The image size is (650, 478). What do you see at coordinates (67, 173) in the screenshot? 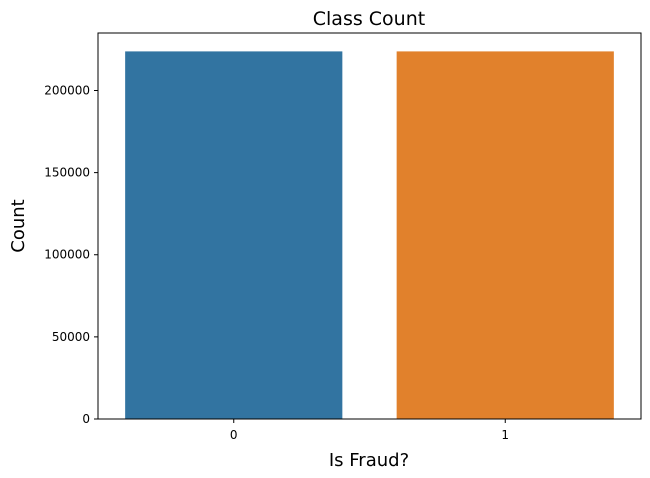
I see `y-tick-label: 150000` at bounding box center [67, 173].